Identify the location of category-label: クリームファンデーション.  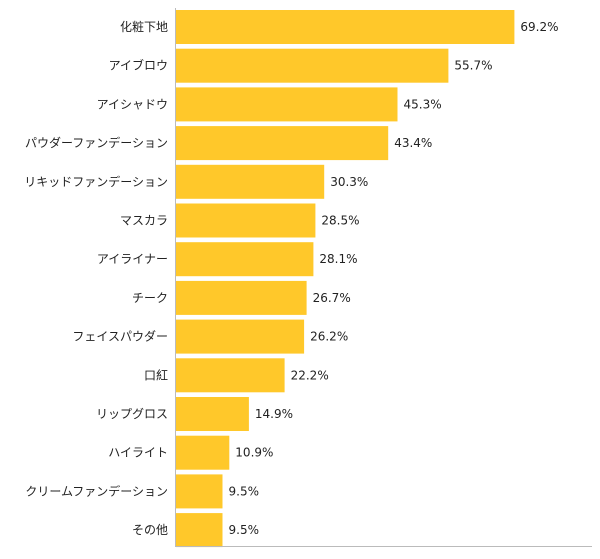
(96, 490).